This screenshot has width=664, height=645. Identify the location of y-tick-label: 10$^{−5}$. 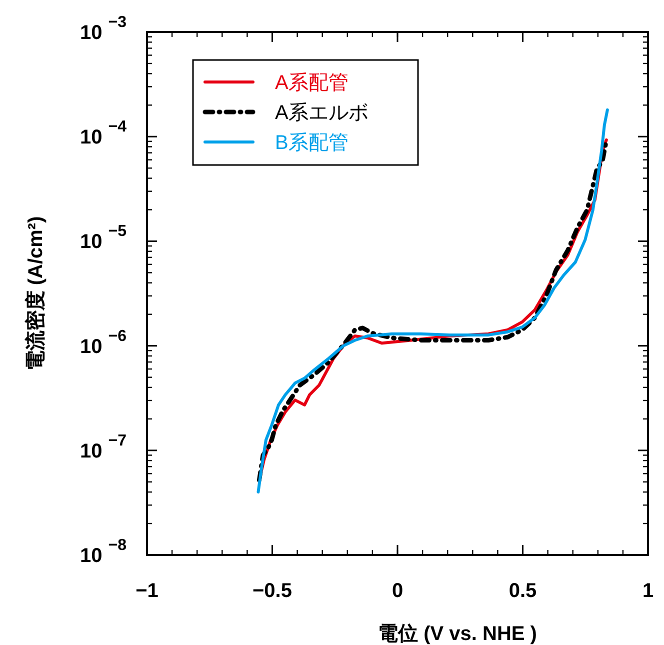
(103, 238).